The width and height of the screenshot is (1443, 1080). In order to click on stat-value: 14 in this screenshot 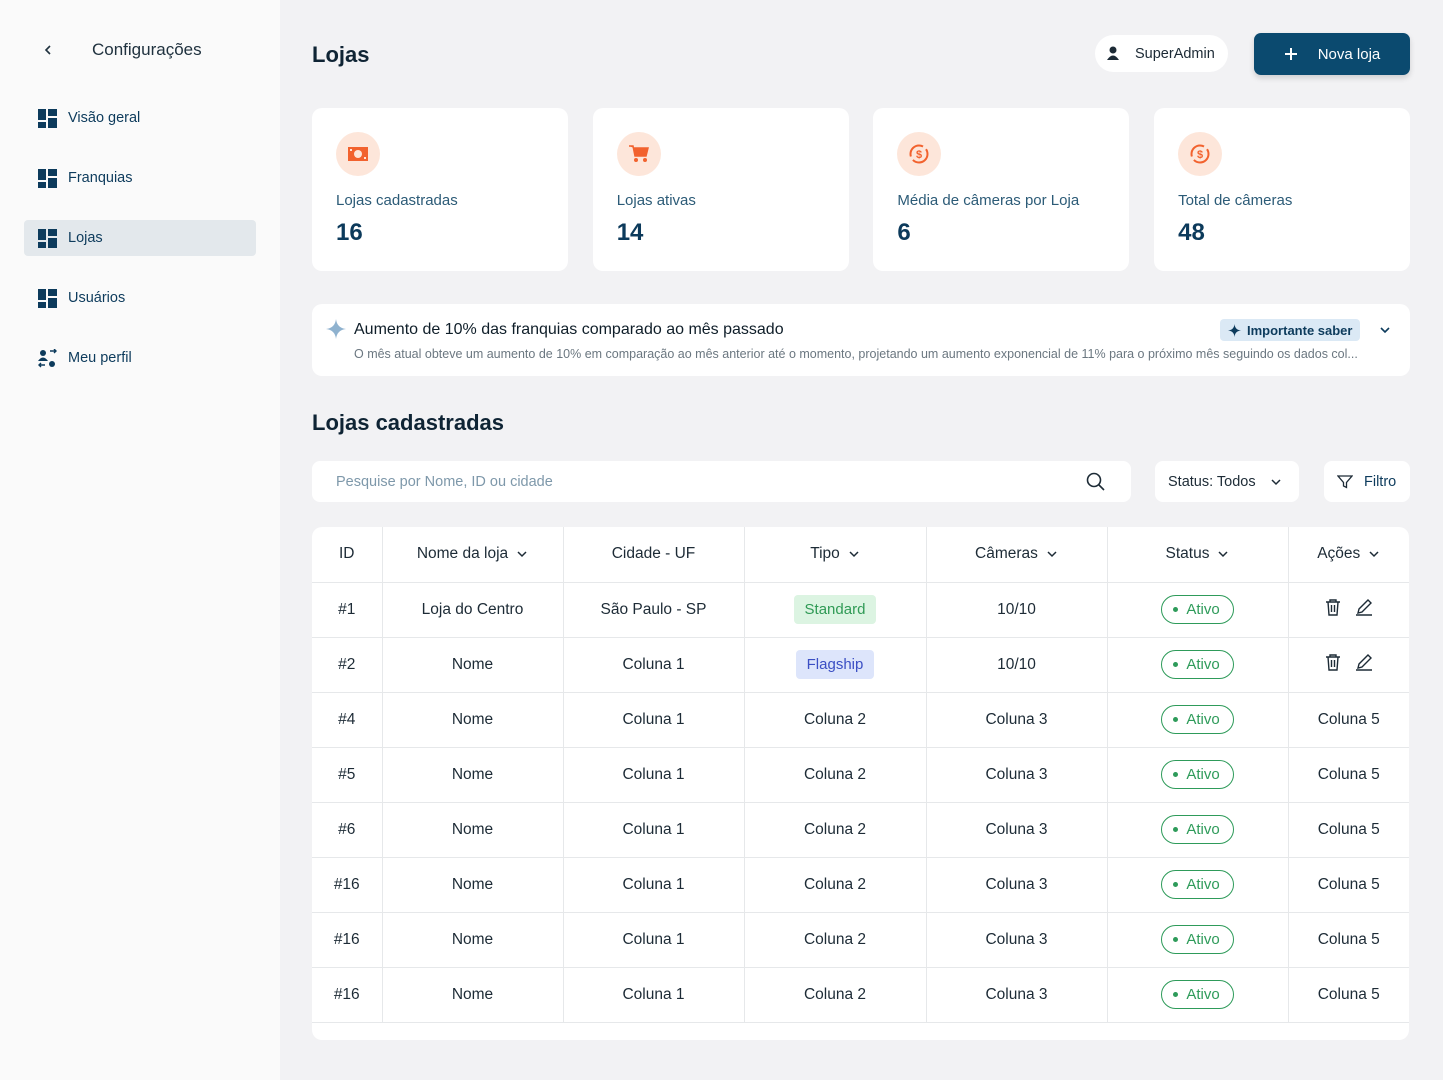, I will do `click(630, 232)`.